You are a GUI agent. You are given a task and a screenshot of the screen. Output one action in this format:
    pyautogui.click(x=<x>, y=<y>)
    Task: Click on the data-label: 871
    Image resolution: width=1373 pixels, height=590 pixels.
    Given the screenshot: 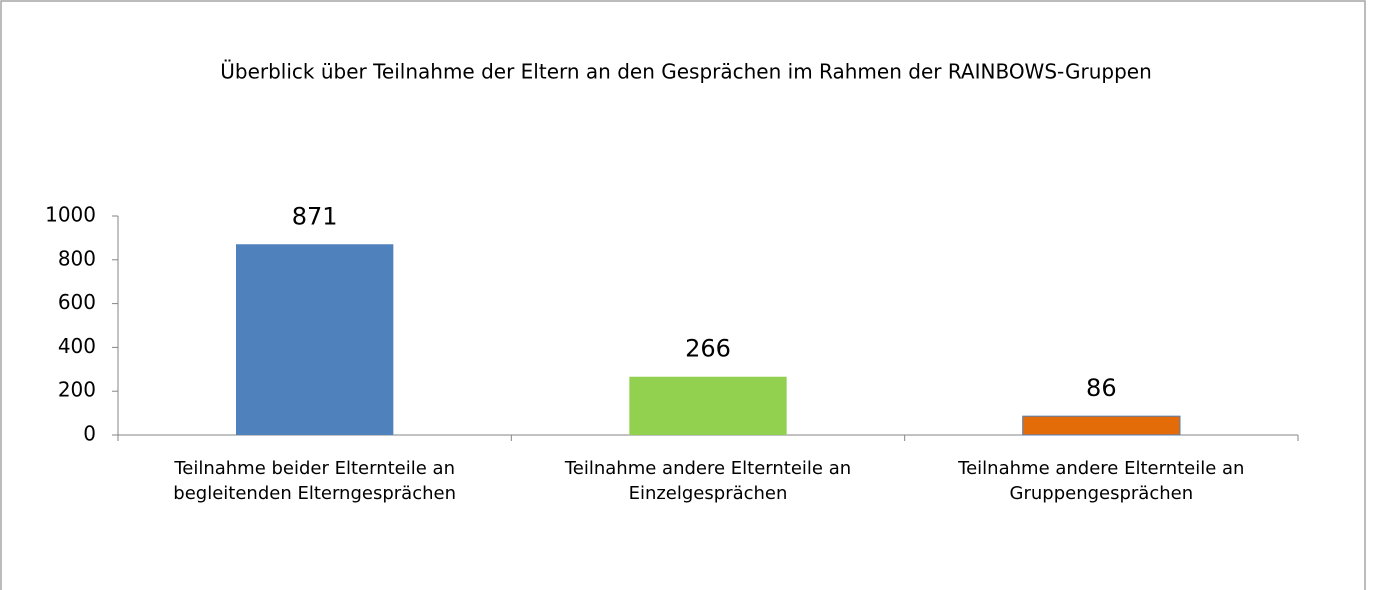 What is the action you would take?
    pyautogui.click(x=315, y=216)
    